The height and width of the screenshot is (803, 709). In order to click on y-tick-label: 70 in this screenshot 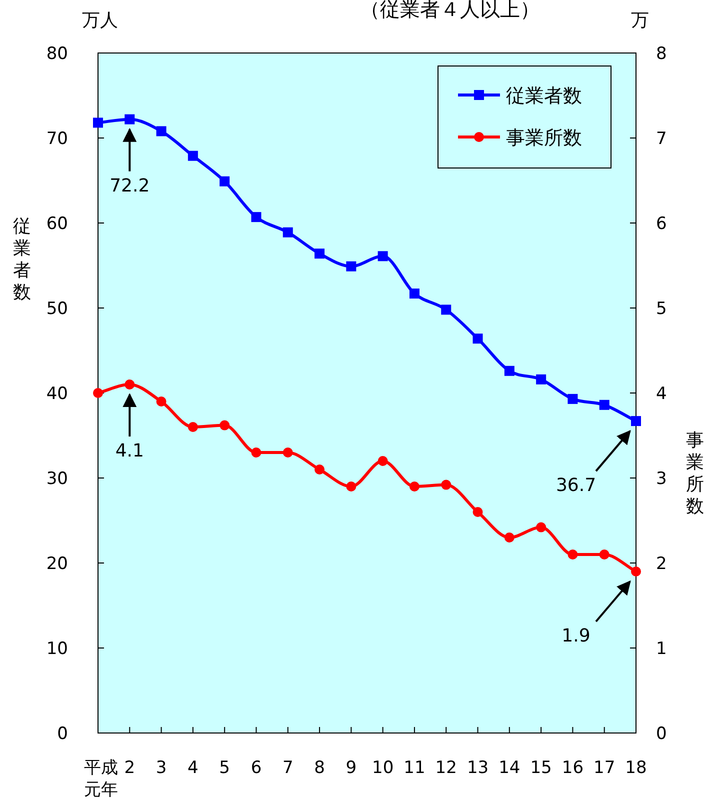, I will do `click(57, 139)`.